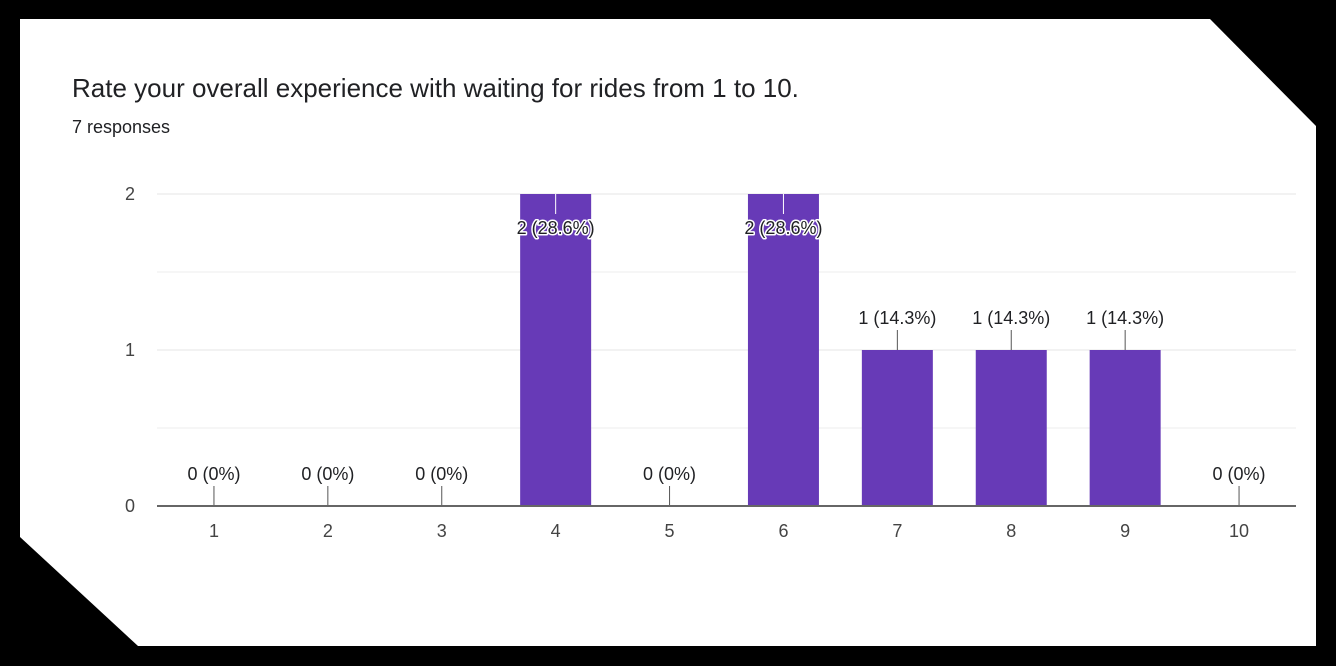 Image resolution: width=1336 pixels, height=666 pixels. What do you see at coordinates (1011, 531) in the screenshot?
I see `x-tick-label: 8` at bounding box center [1011, 531].